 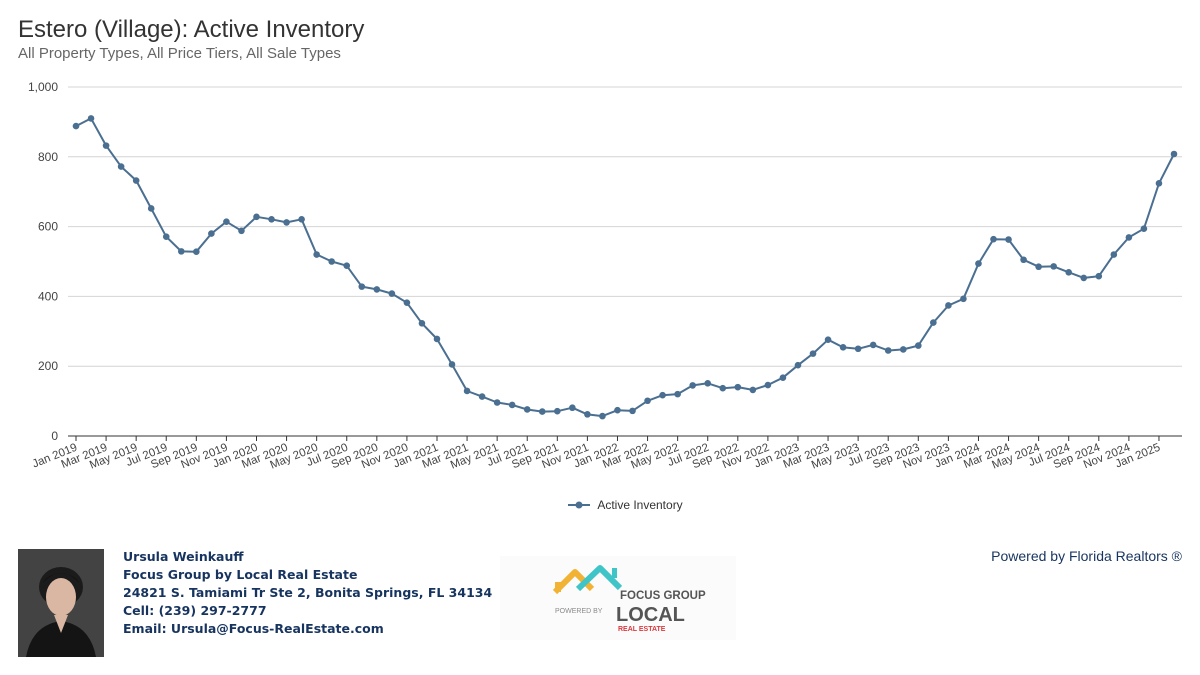 I want to click on powered-by: Powered by Florida Realtors ®, so click(x=1086, y=556).